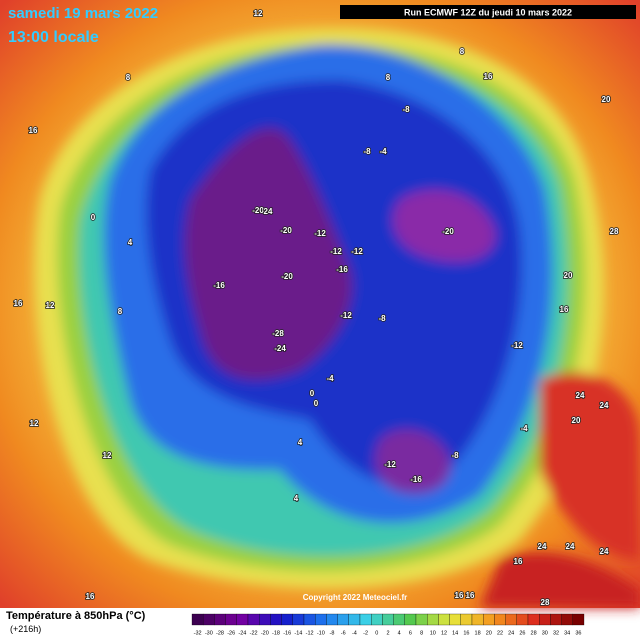 The height and width of the screenshot is (640, 640). Describe the element at coordinates (466, 633) in the screenshot. I see `colorbar-tick-label: 16` at that location.